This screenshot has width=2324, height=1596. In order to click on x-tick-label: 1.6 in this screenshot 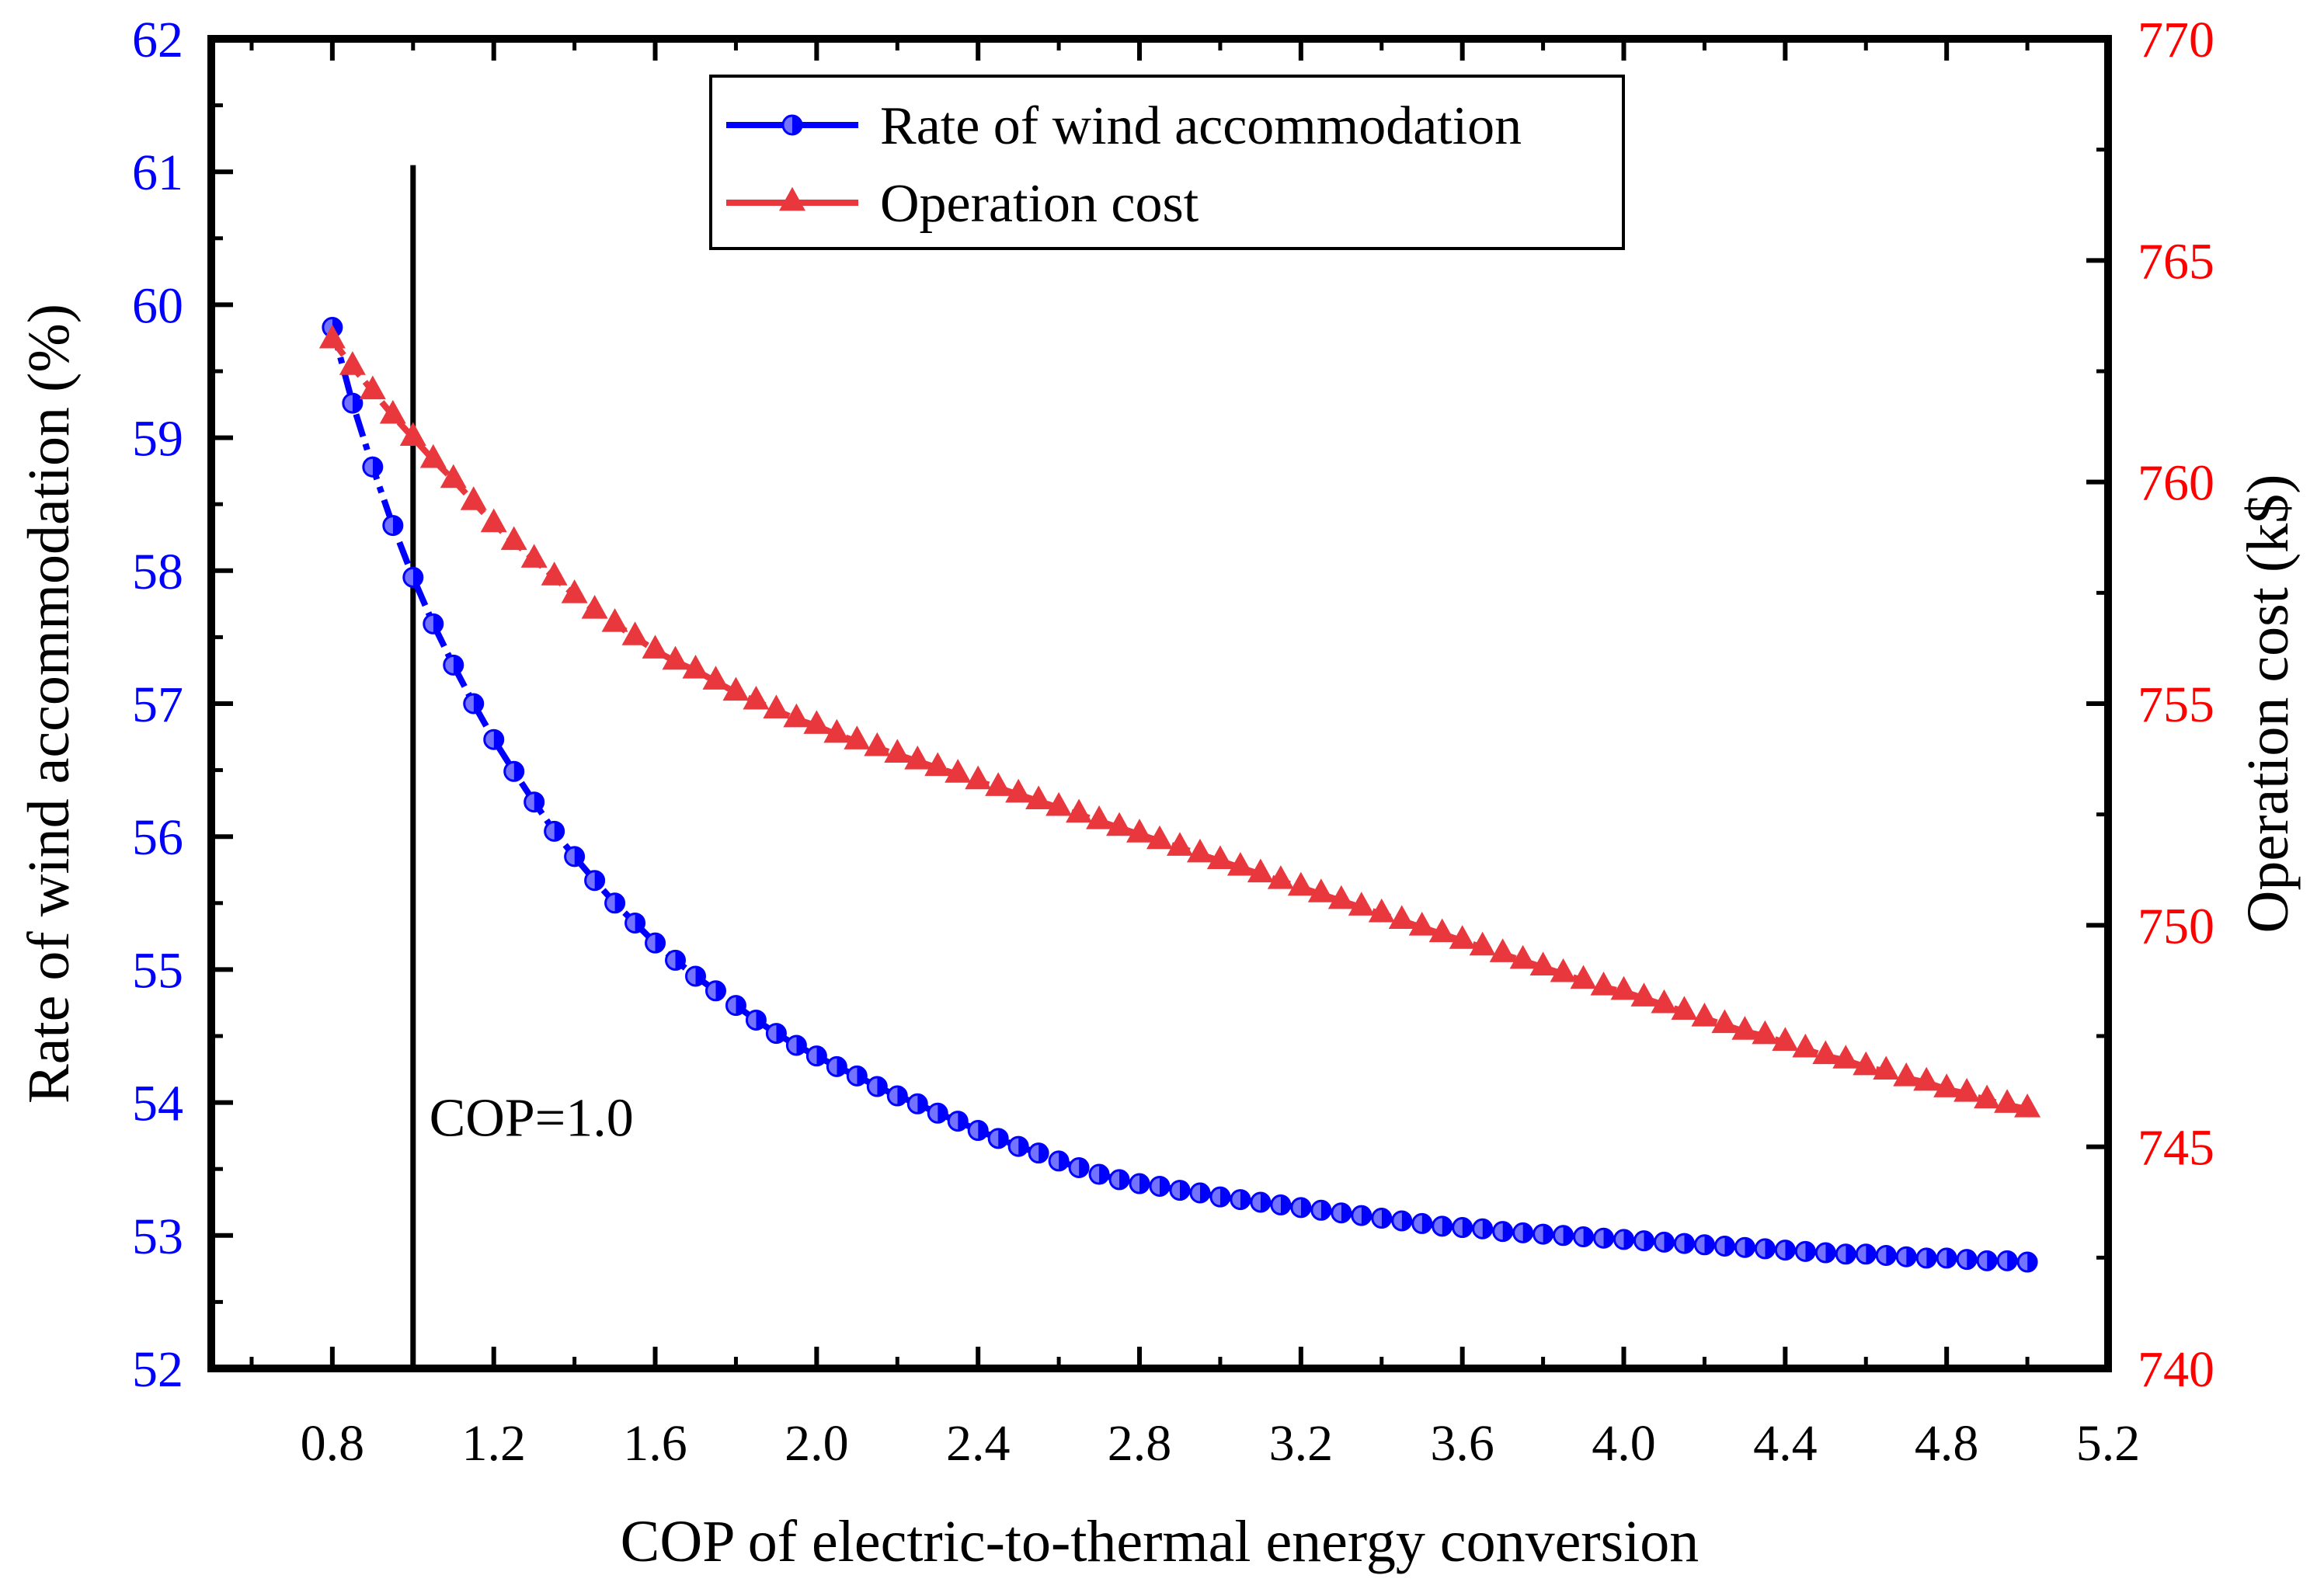, I will do `click(655, 1443)`.